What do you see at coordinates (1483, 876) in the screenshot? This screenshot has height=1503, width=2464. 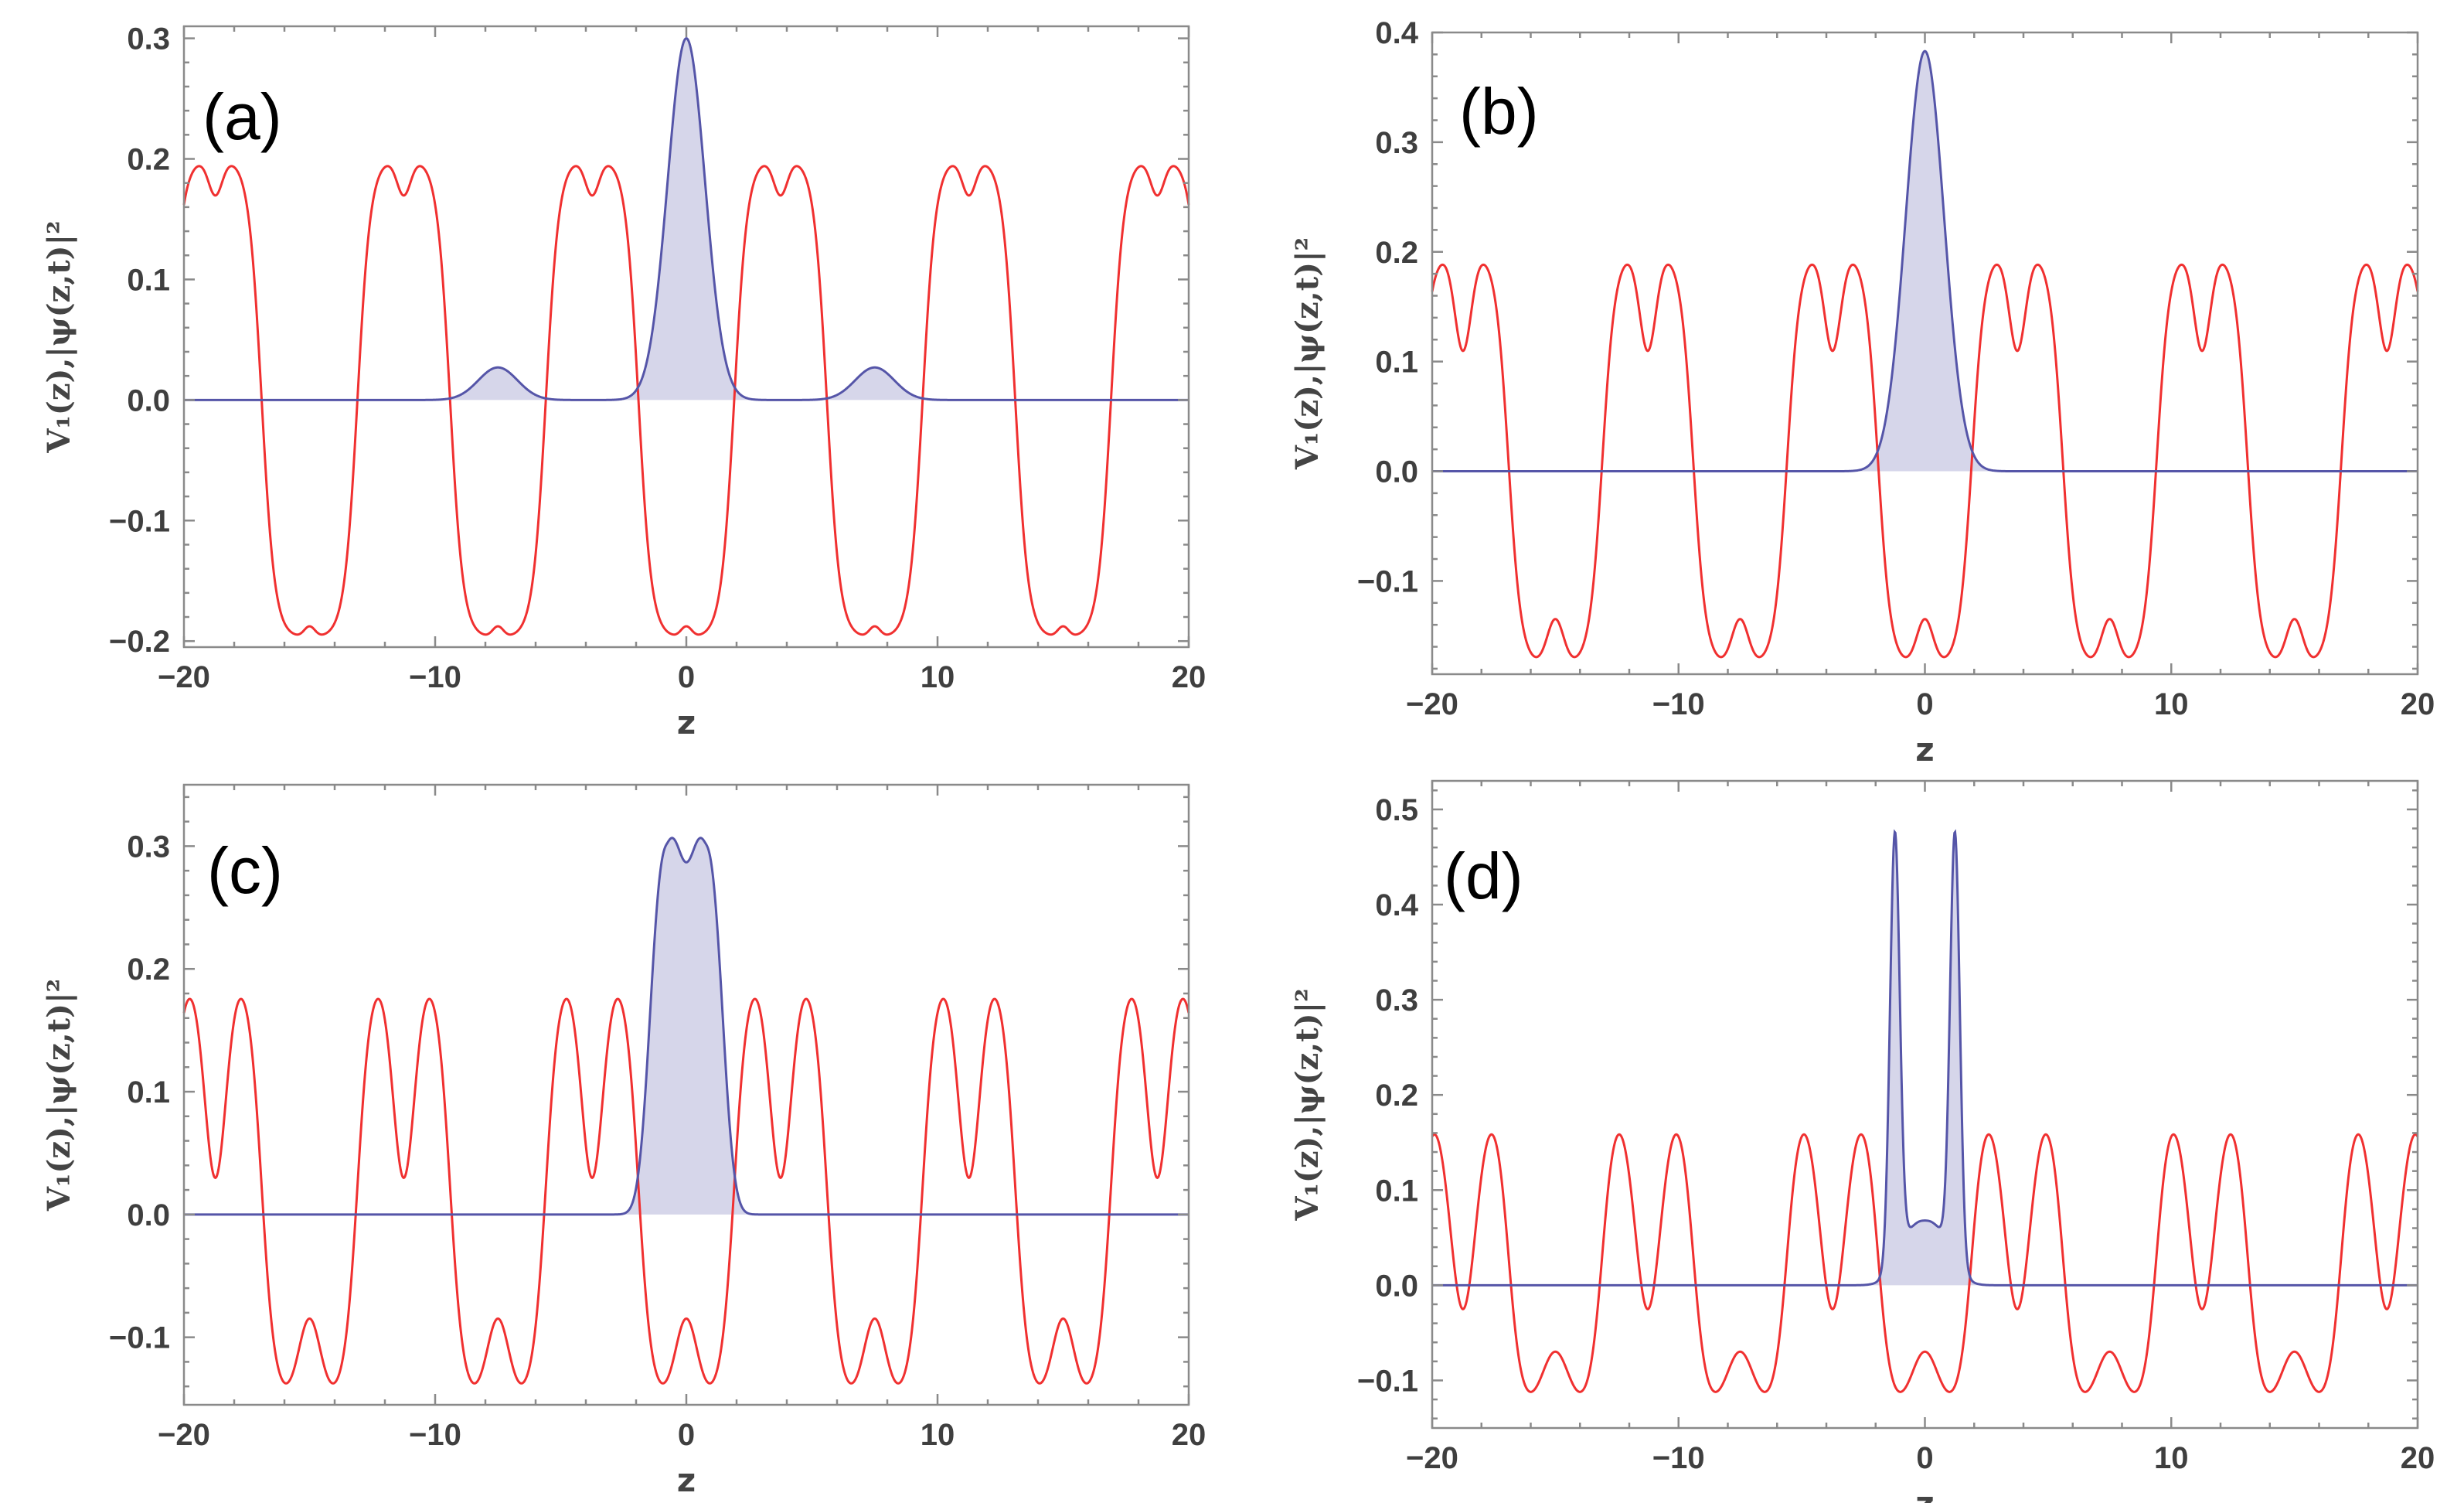 I see `panel-label: (d)` at bounding box center [1483, 876].